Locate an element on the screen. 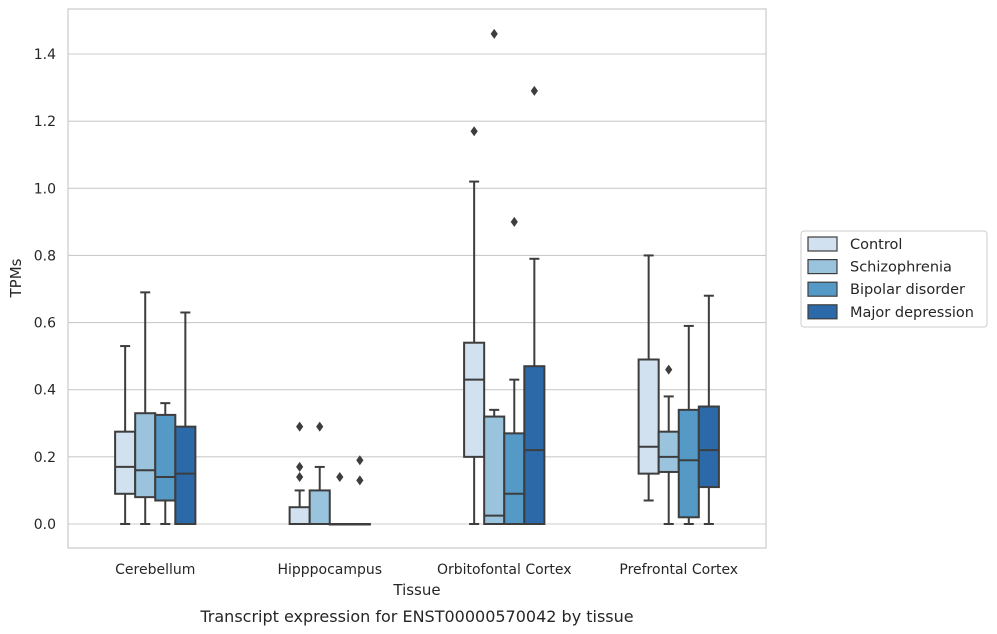 The image size is (997, 634). y-tick-label: 0.4 is located at coordinates (45, 391).